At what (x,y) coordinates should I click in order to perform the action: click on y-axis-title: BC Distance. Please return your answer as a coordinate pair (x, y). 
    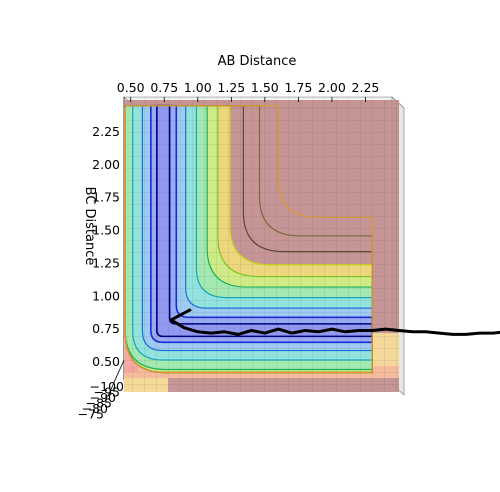
    Looking at the image, I should click on (89, 226).